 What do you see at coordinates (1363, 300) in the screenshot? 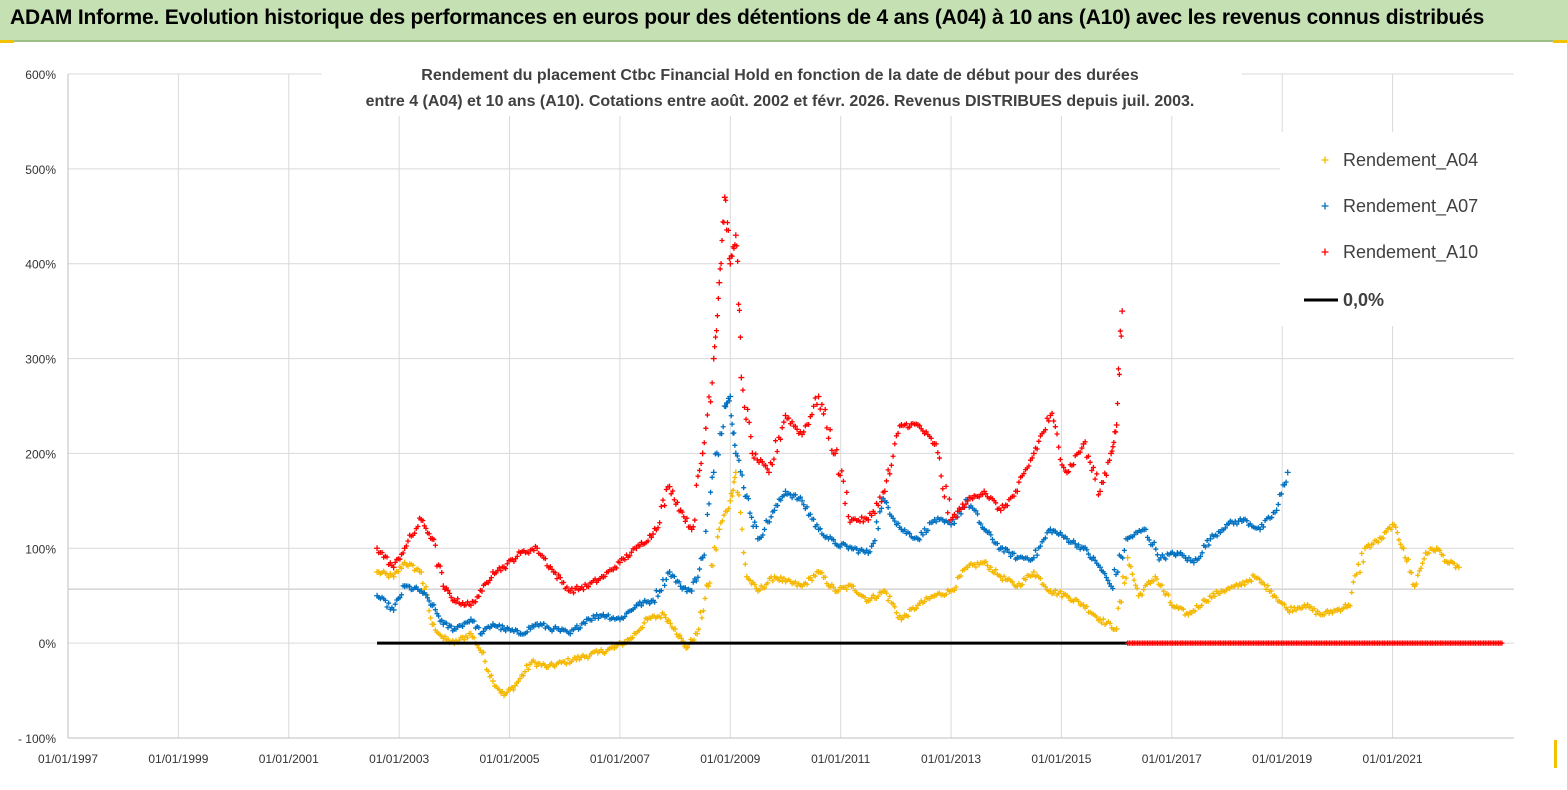
I see `legend-label: 0,0%` at bounding box center [1363, 300].